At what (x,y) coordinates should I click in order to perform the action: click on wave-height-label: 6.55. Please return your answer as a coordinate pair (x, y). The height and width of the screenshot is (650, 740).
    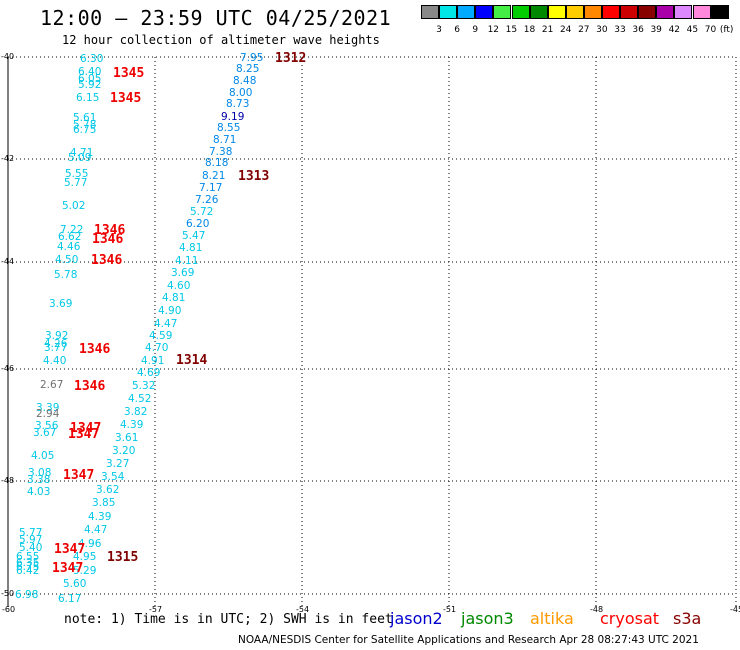
    Looking at the image, I should click on (27, 557).